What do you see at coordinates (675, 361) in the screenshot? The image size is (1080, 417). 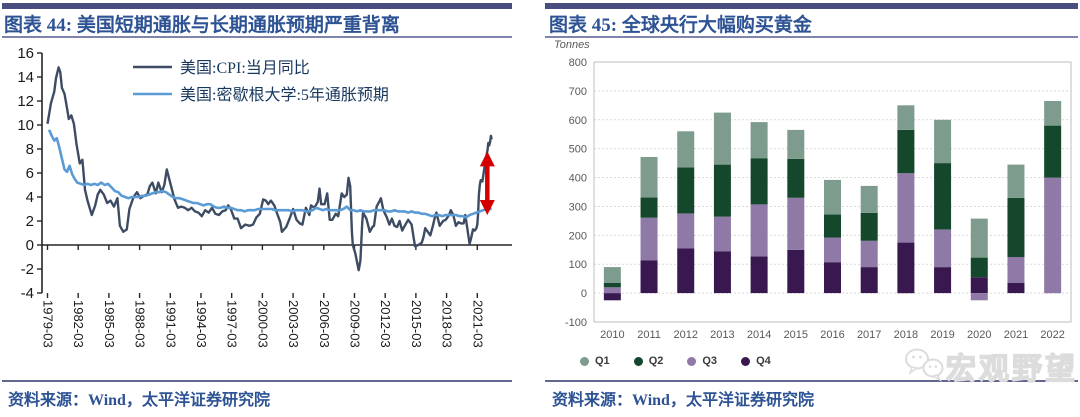 I see `bar-chart-legend: Q1 Q2 Q3 Q4` at bounding box center [675, 361].